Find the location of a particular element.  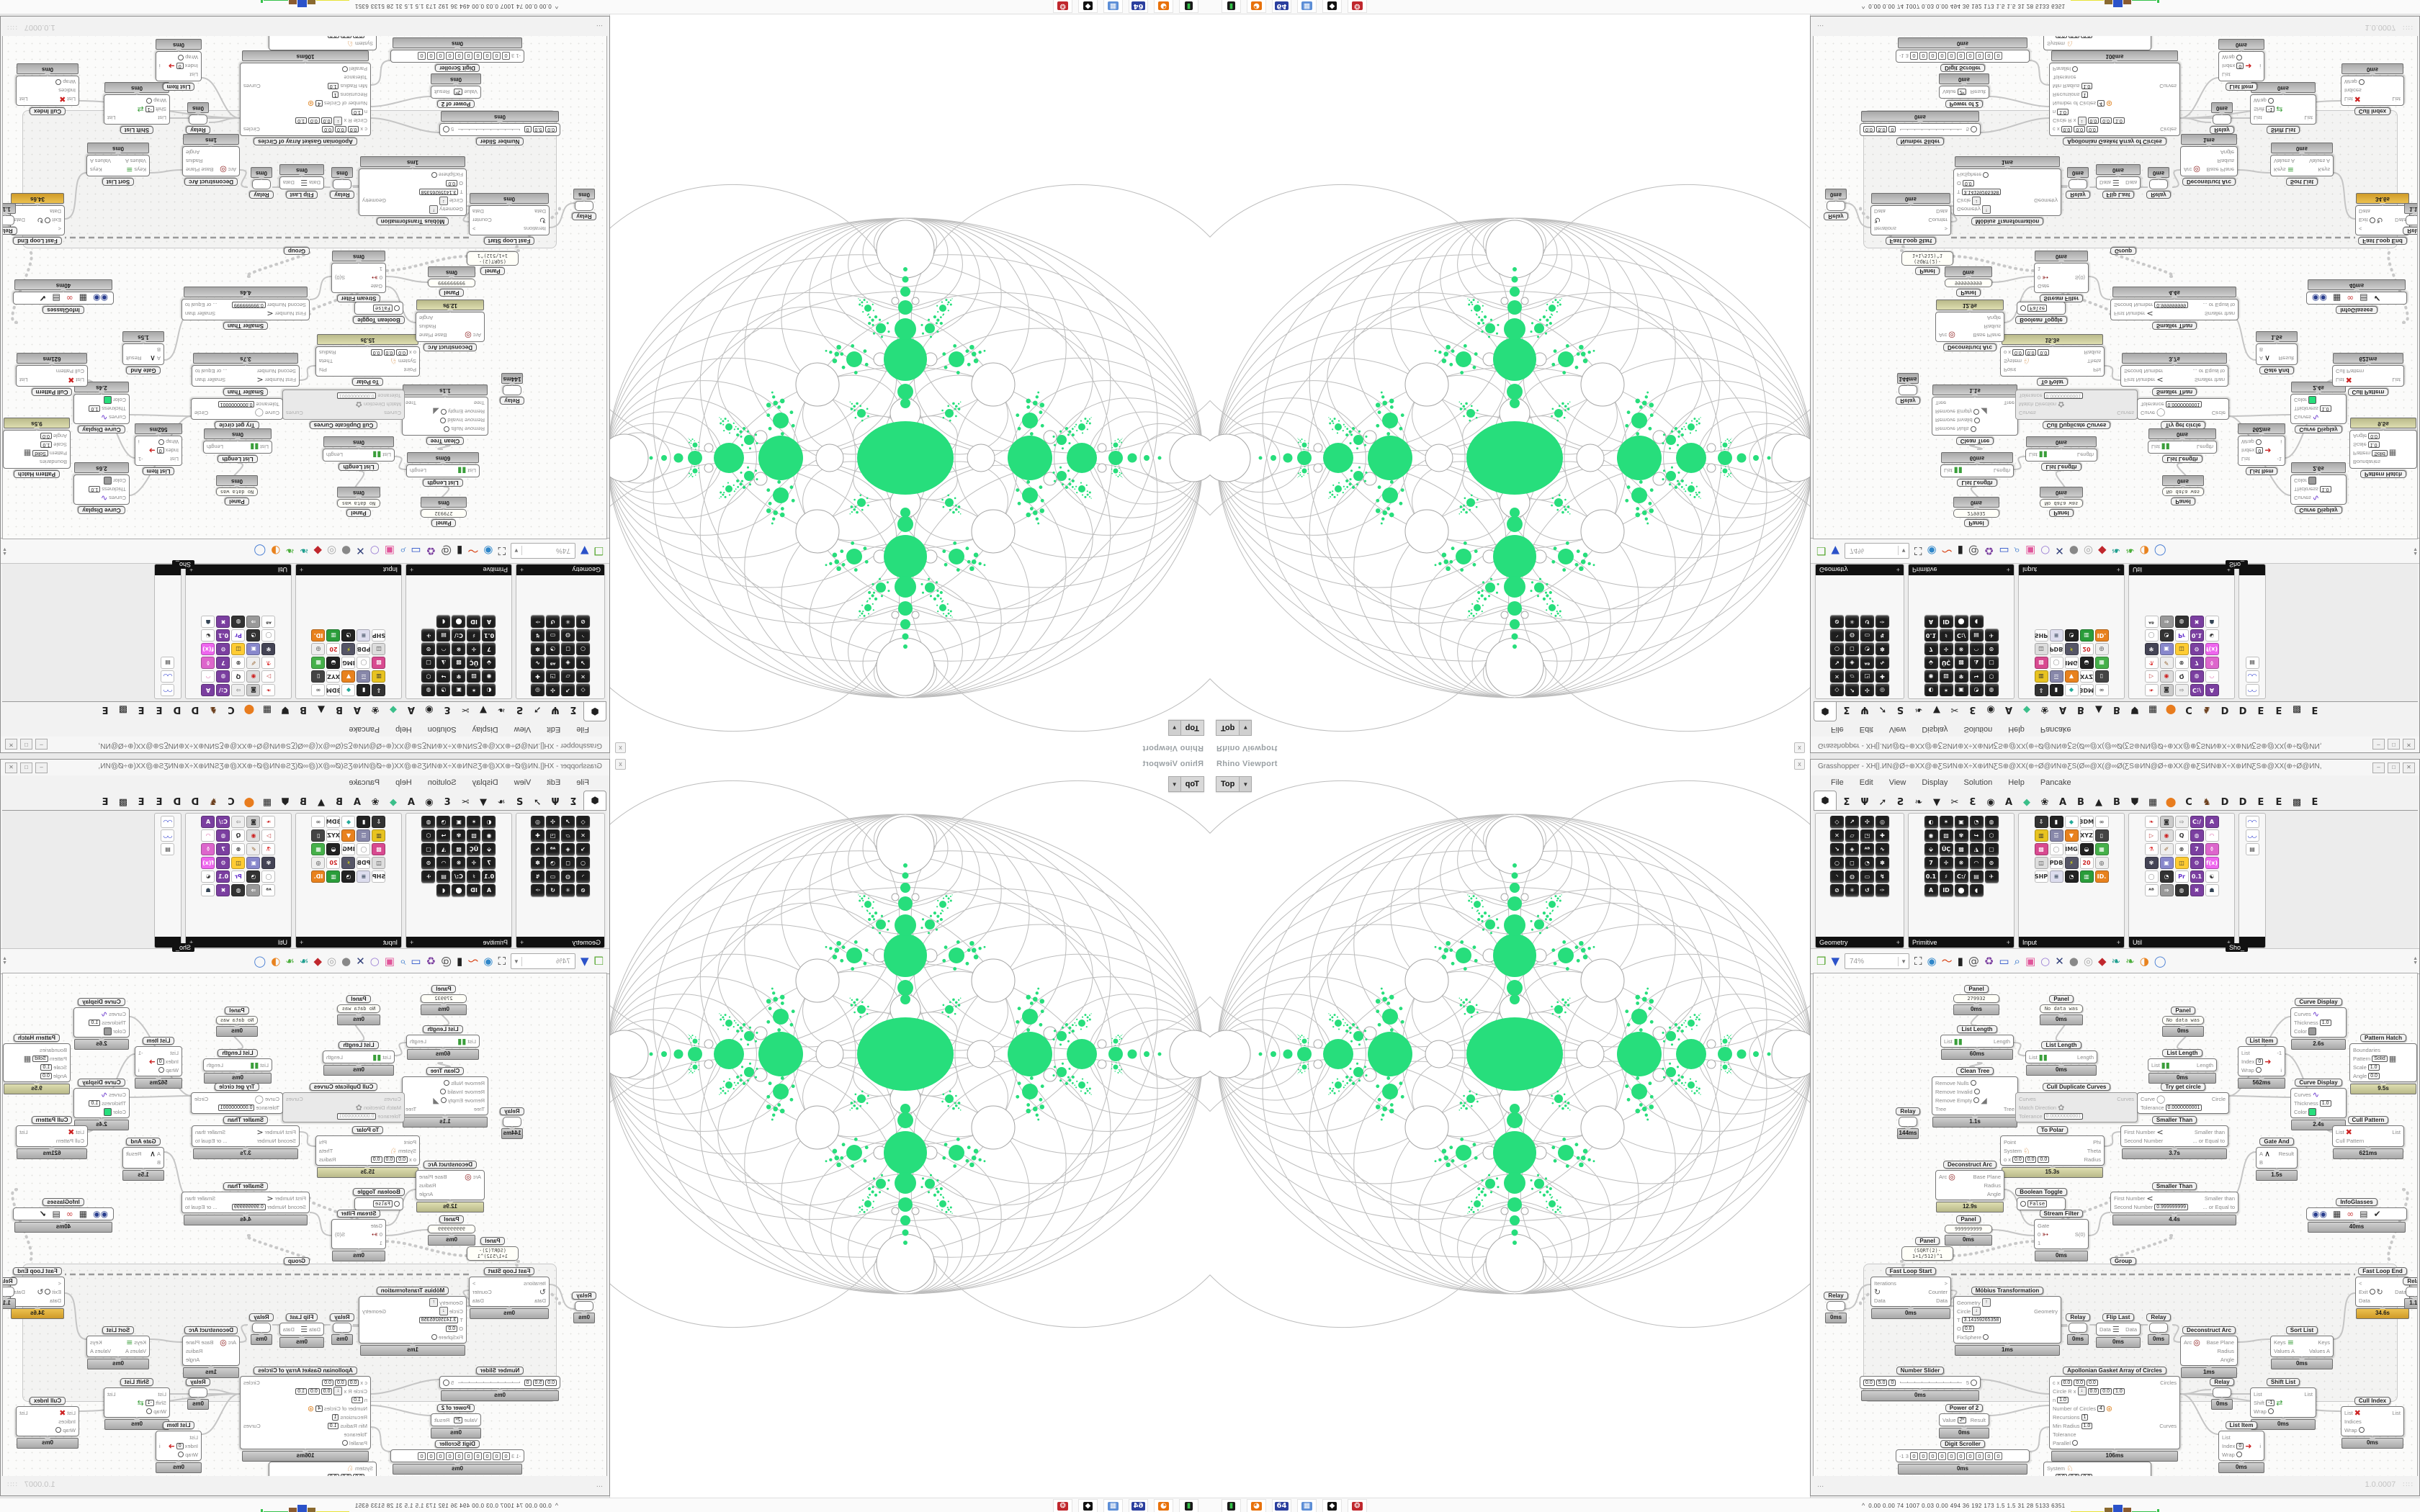

category-tab-24: E is located at coordinates (2260, 710).